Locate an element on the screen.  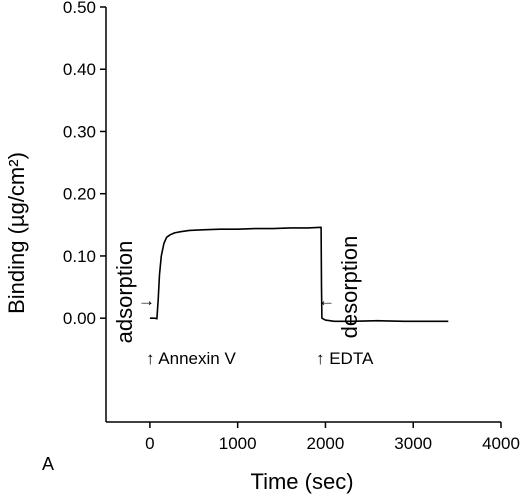
y-tick-label: 0.20 is located at coordinates (79, 194).